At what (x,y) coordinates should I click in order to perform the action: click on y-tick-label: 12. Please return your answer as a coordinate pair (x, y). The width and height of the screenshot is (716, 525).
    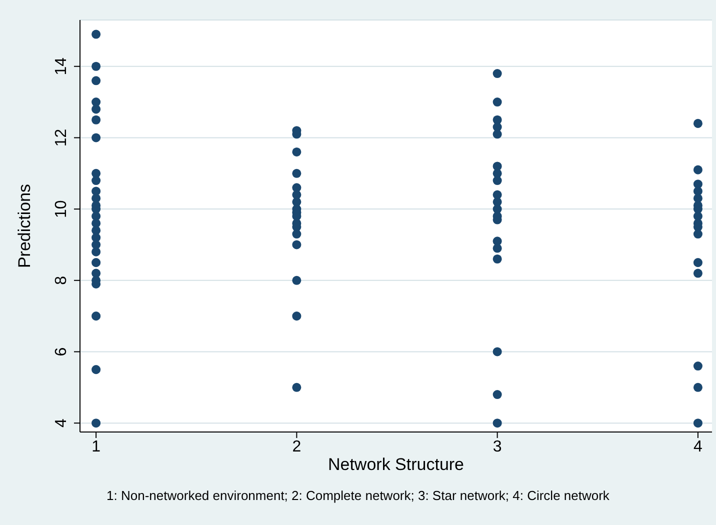
    Looking at the image, I should click on (61, 137).